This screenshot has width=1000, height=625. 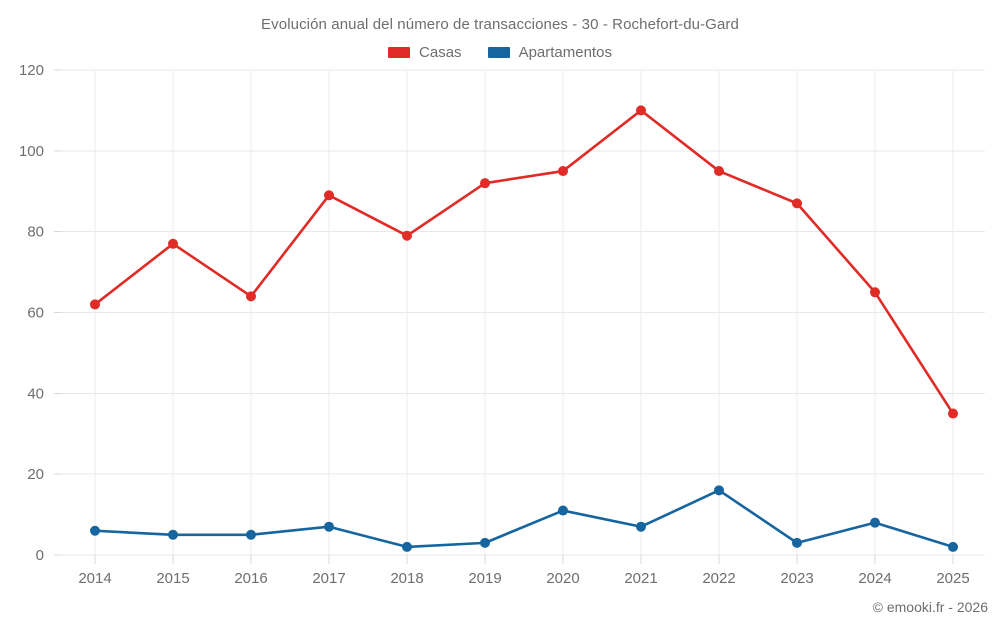 I want to click on x-tick-label: 2019, so click(x=484, y=578).